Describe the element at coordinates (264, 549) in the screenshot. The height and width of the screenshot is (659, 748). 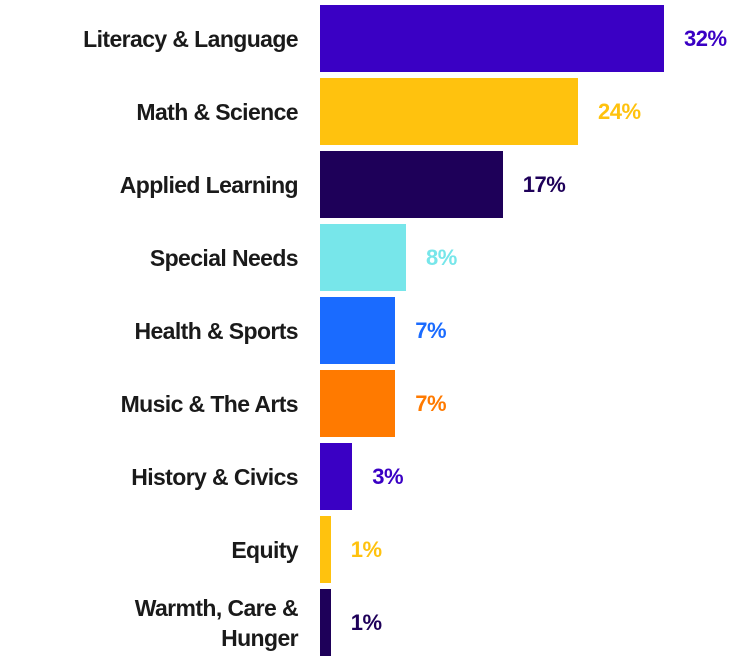
I see `category-label: Equity` at that location.